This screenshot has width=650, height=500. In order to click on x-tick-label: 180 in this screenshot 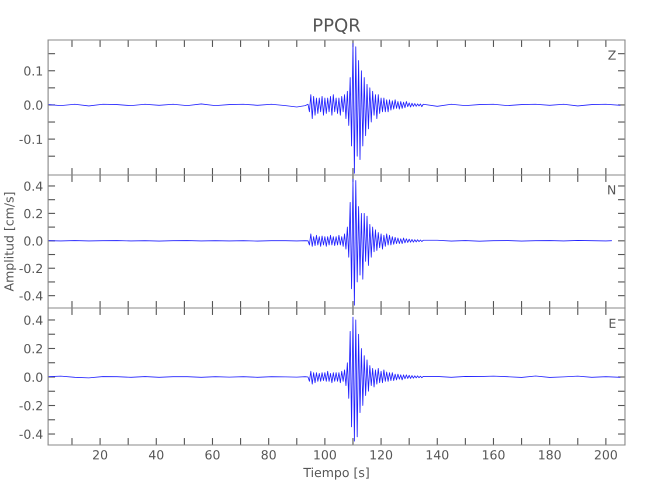, I will do `click(550, 455)`.